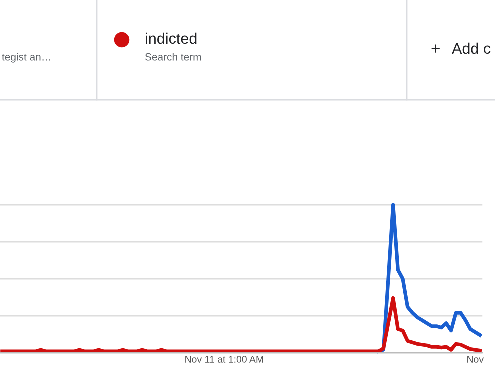 Image resolution: width=495 pixels, height=379 pixels. Describe the element at coordinates (471, 48) in the screenshot. I see `text: Add c` at that location.